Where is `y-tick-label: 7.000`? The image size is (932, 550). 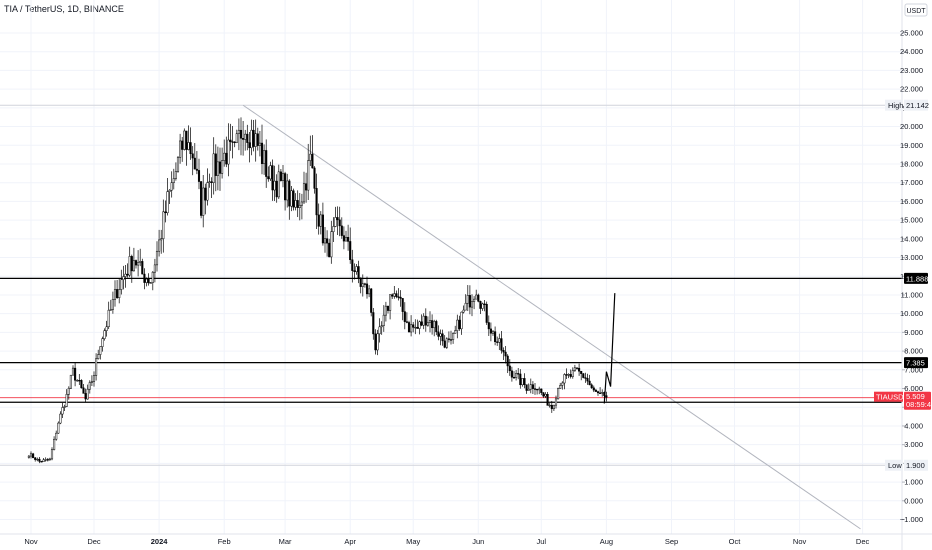 y-tick-label: 7.000 is located at coordinates (913, 369).